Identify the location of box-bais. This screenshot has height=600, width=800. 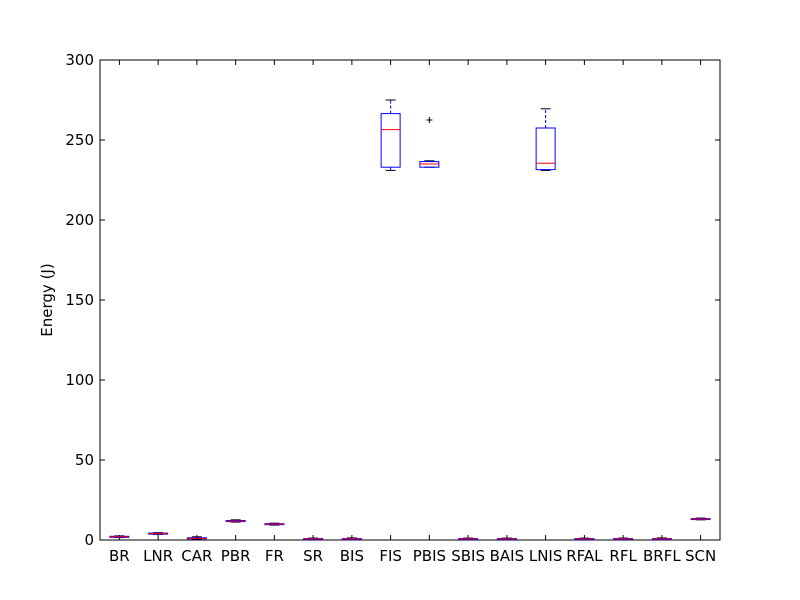
(506, 539).